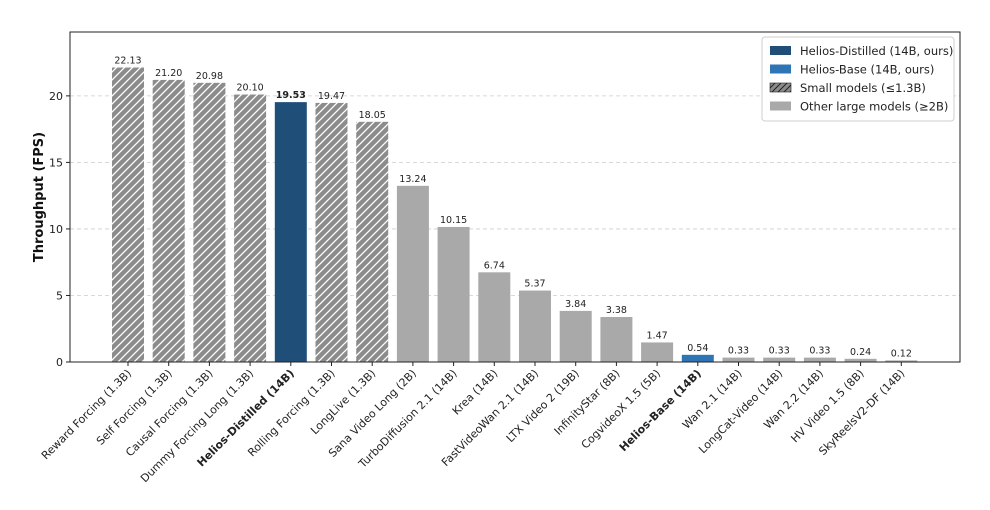  I want to click on bar-value-label: 20.98, so click(209, 76).